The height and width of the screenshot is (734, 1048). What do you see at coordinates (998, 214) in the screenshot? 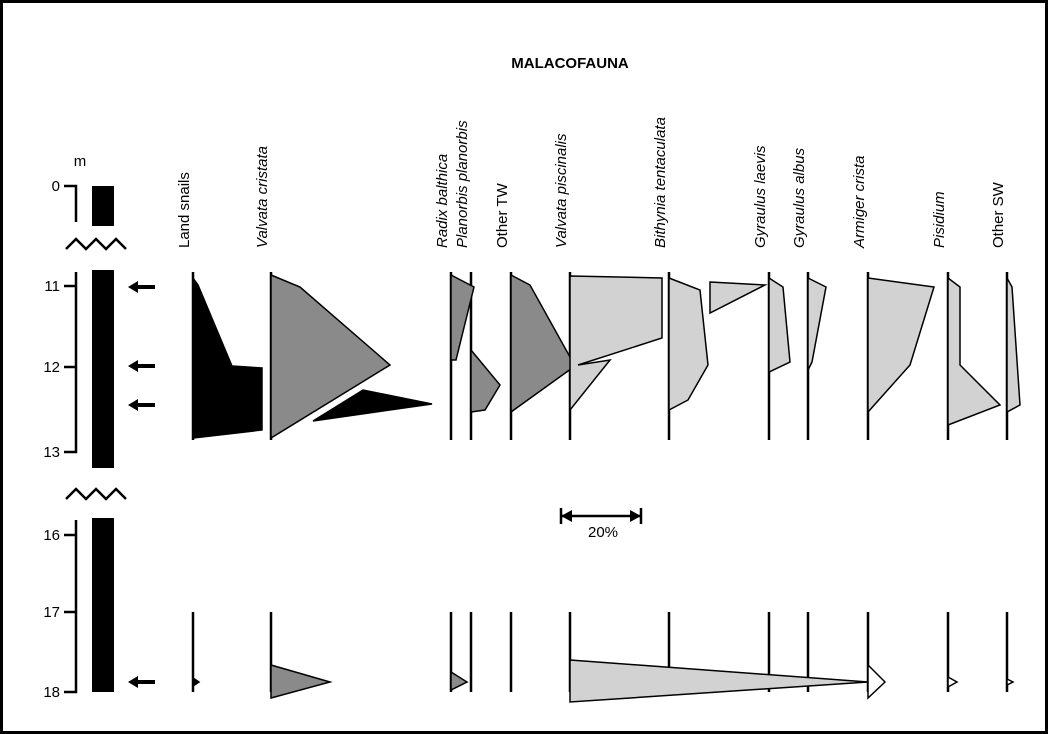
I see `column-label: Other SW` at bounding box center [998, 214].